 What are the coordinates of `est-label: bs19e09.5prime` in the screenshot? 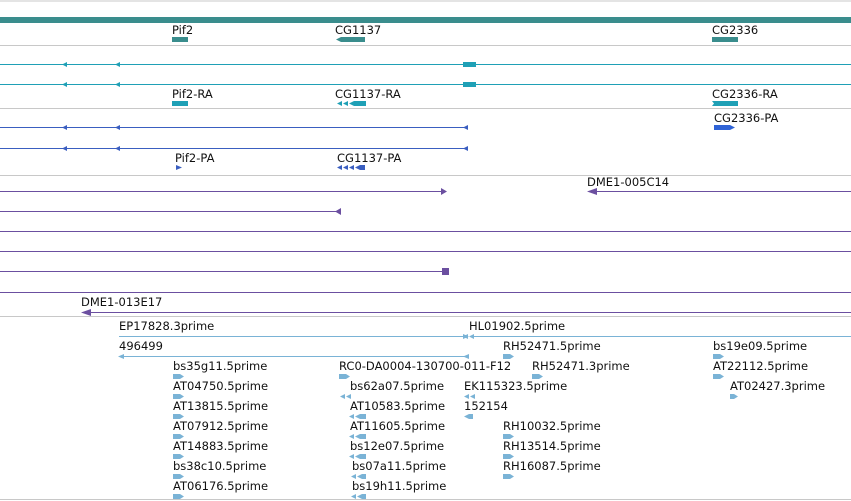 It's located at (760, 346).